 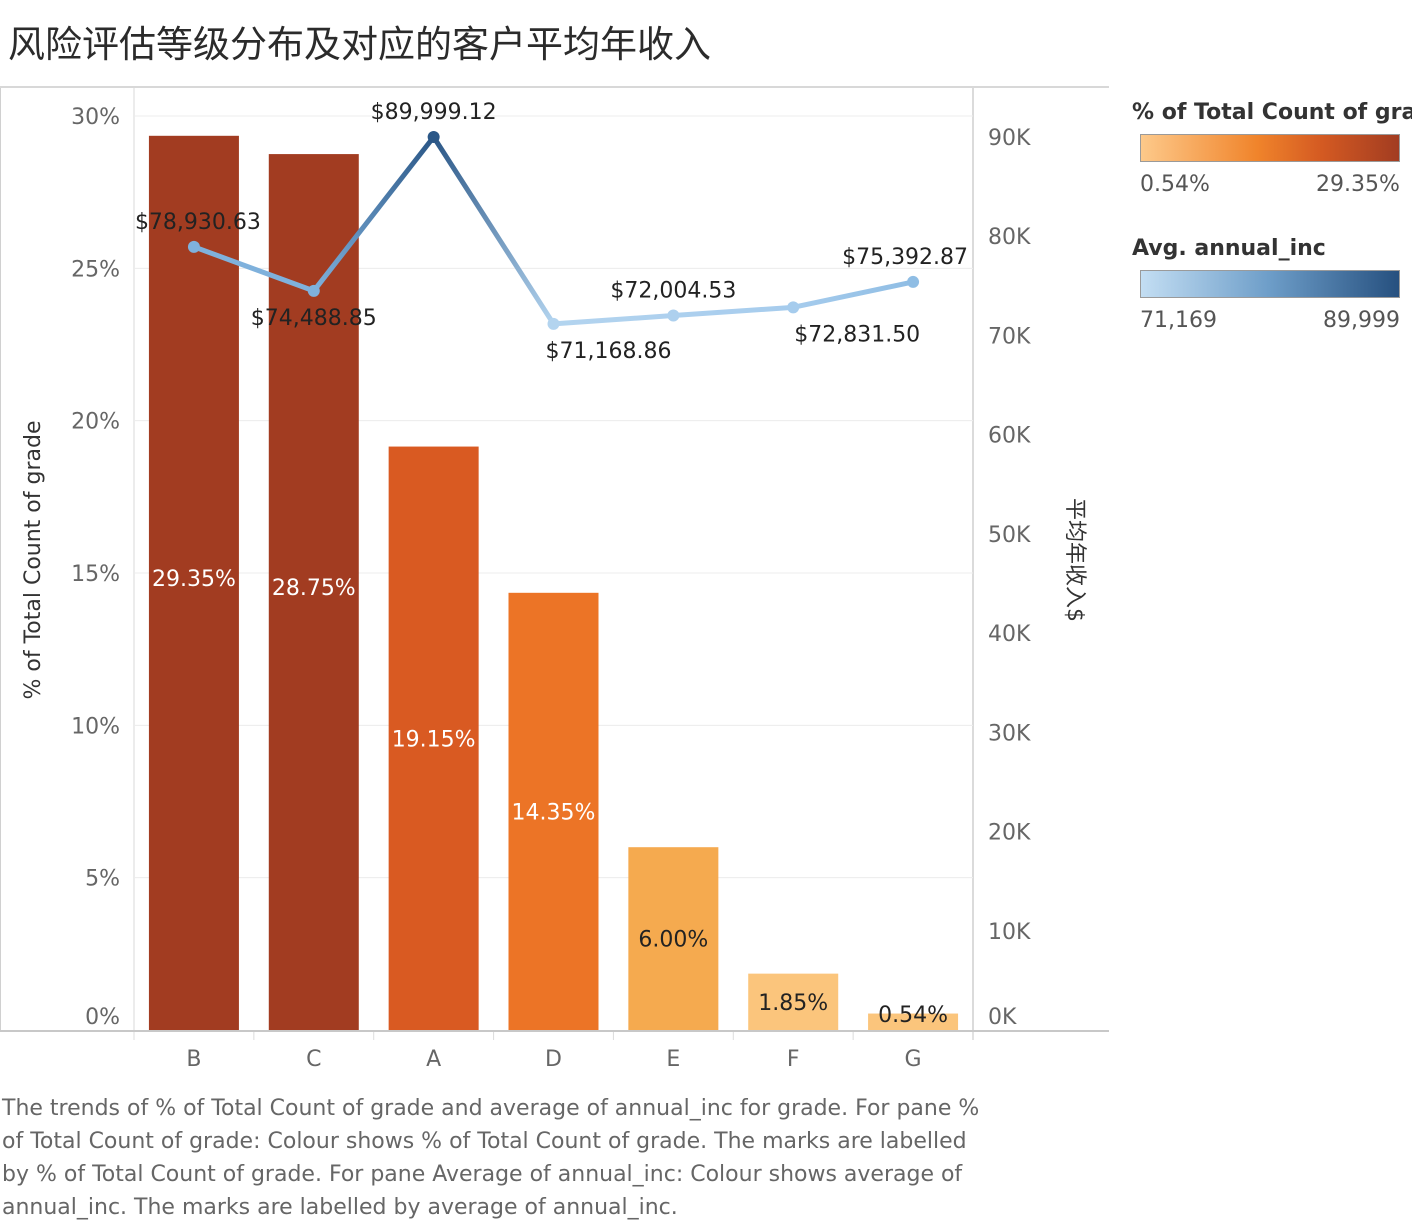 I want to click on x-tick-label: E, so click(x=673, y=1059).